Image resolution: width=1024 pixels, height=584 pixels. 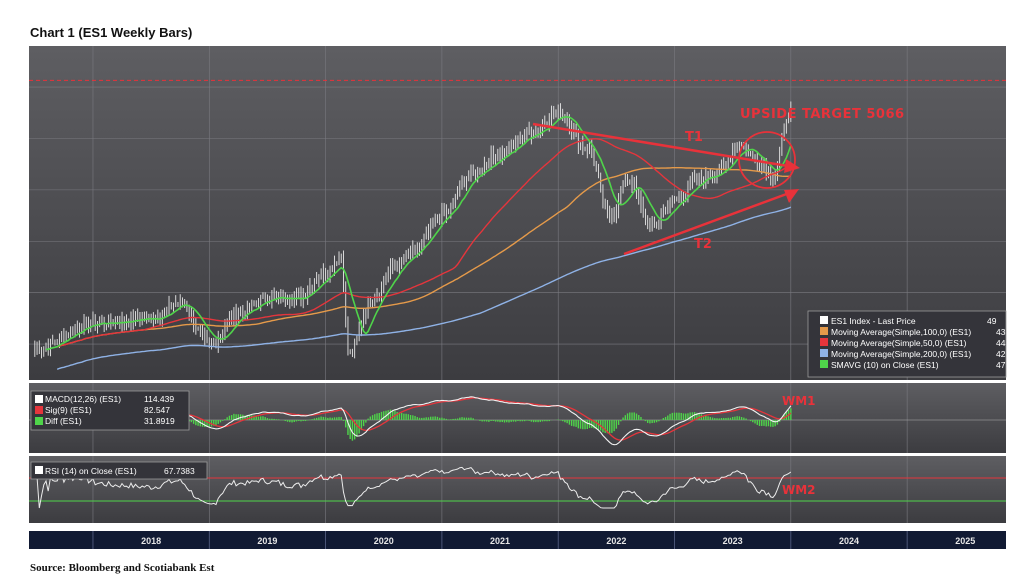 I want to click on wm1-label: WM1, so click(x=799, y=401).